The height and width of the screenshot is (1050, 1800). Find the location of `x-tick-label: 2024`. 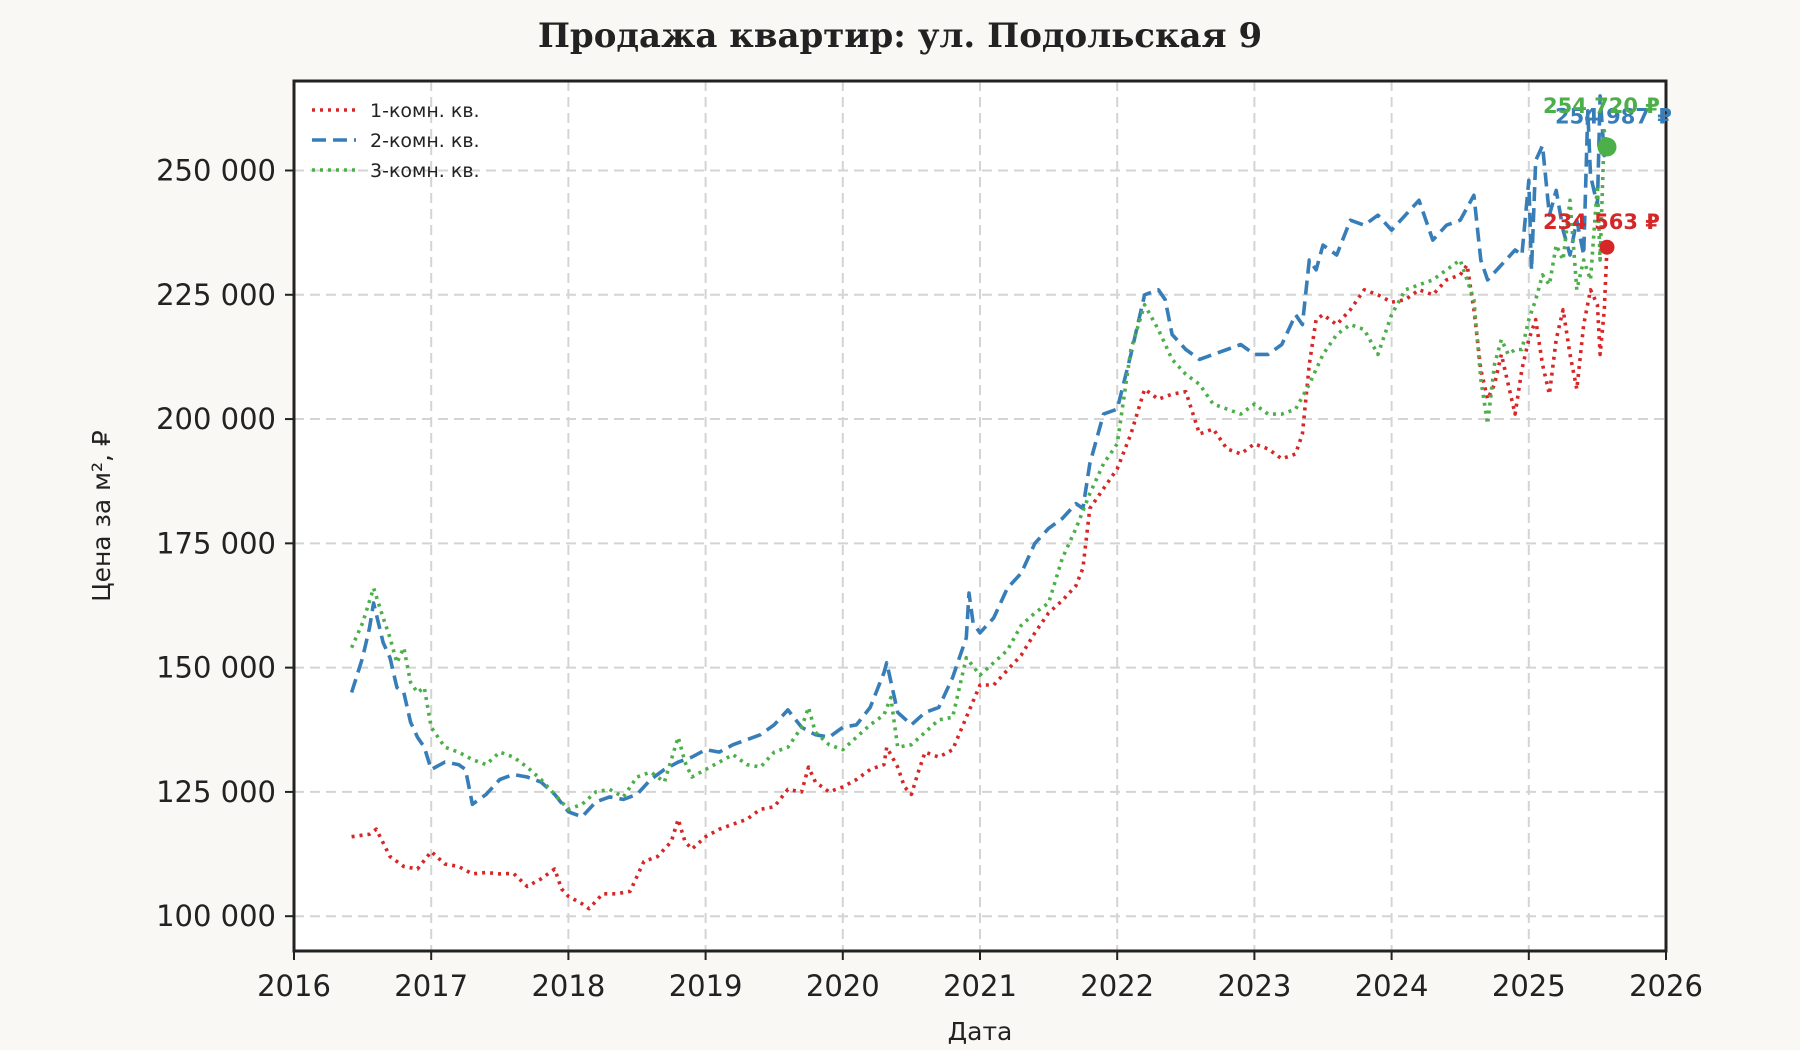

x-tick-label: 2024 is located at coordinates (1392, 986).